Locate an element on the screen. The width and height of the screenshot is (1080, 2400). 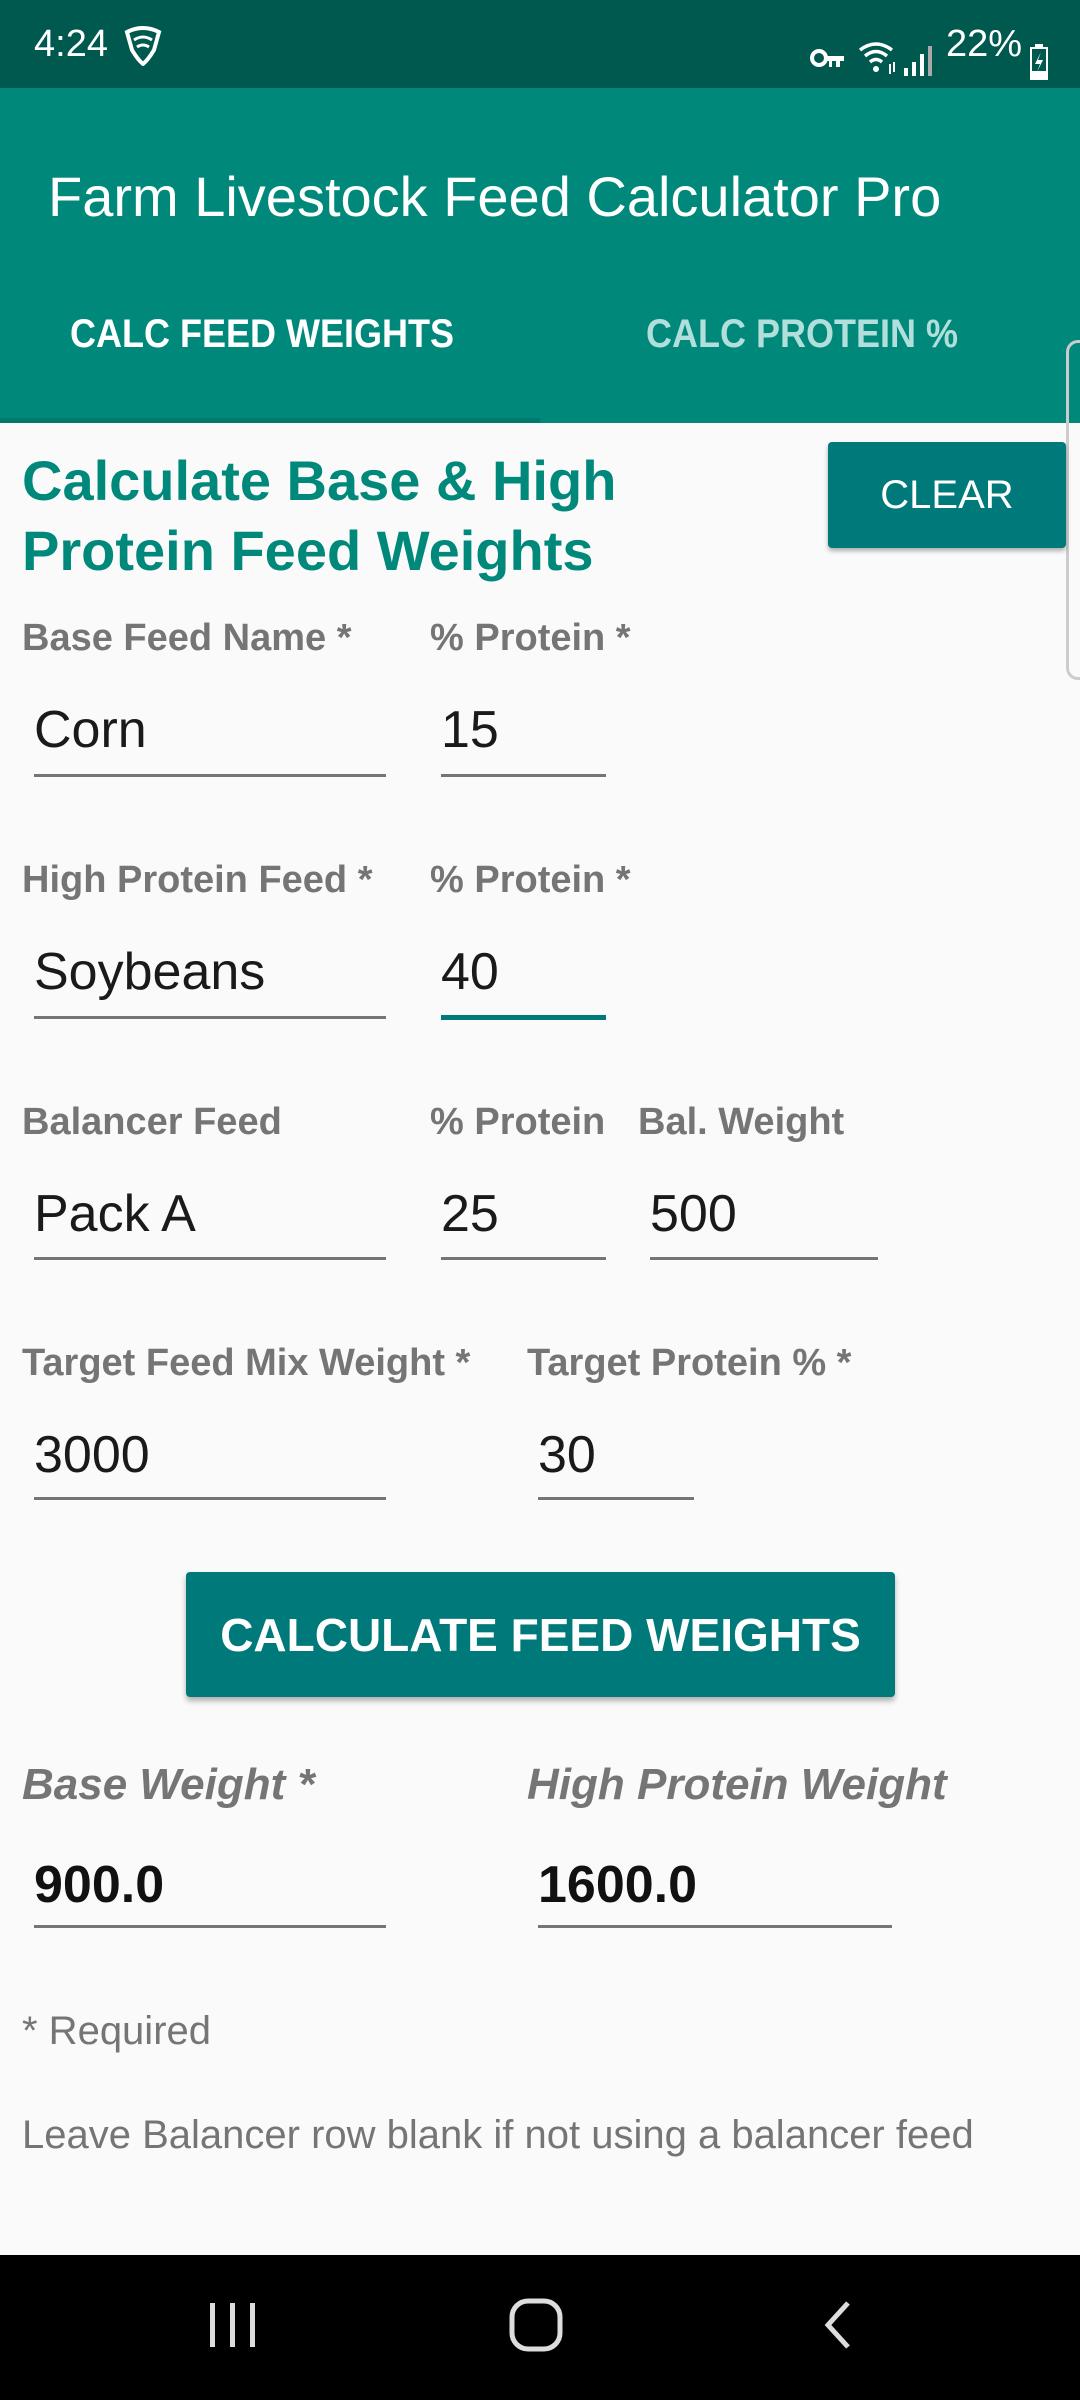
high-feed-value: Soybeans is located at coordinates (150, 972).